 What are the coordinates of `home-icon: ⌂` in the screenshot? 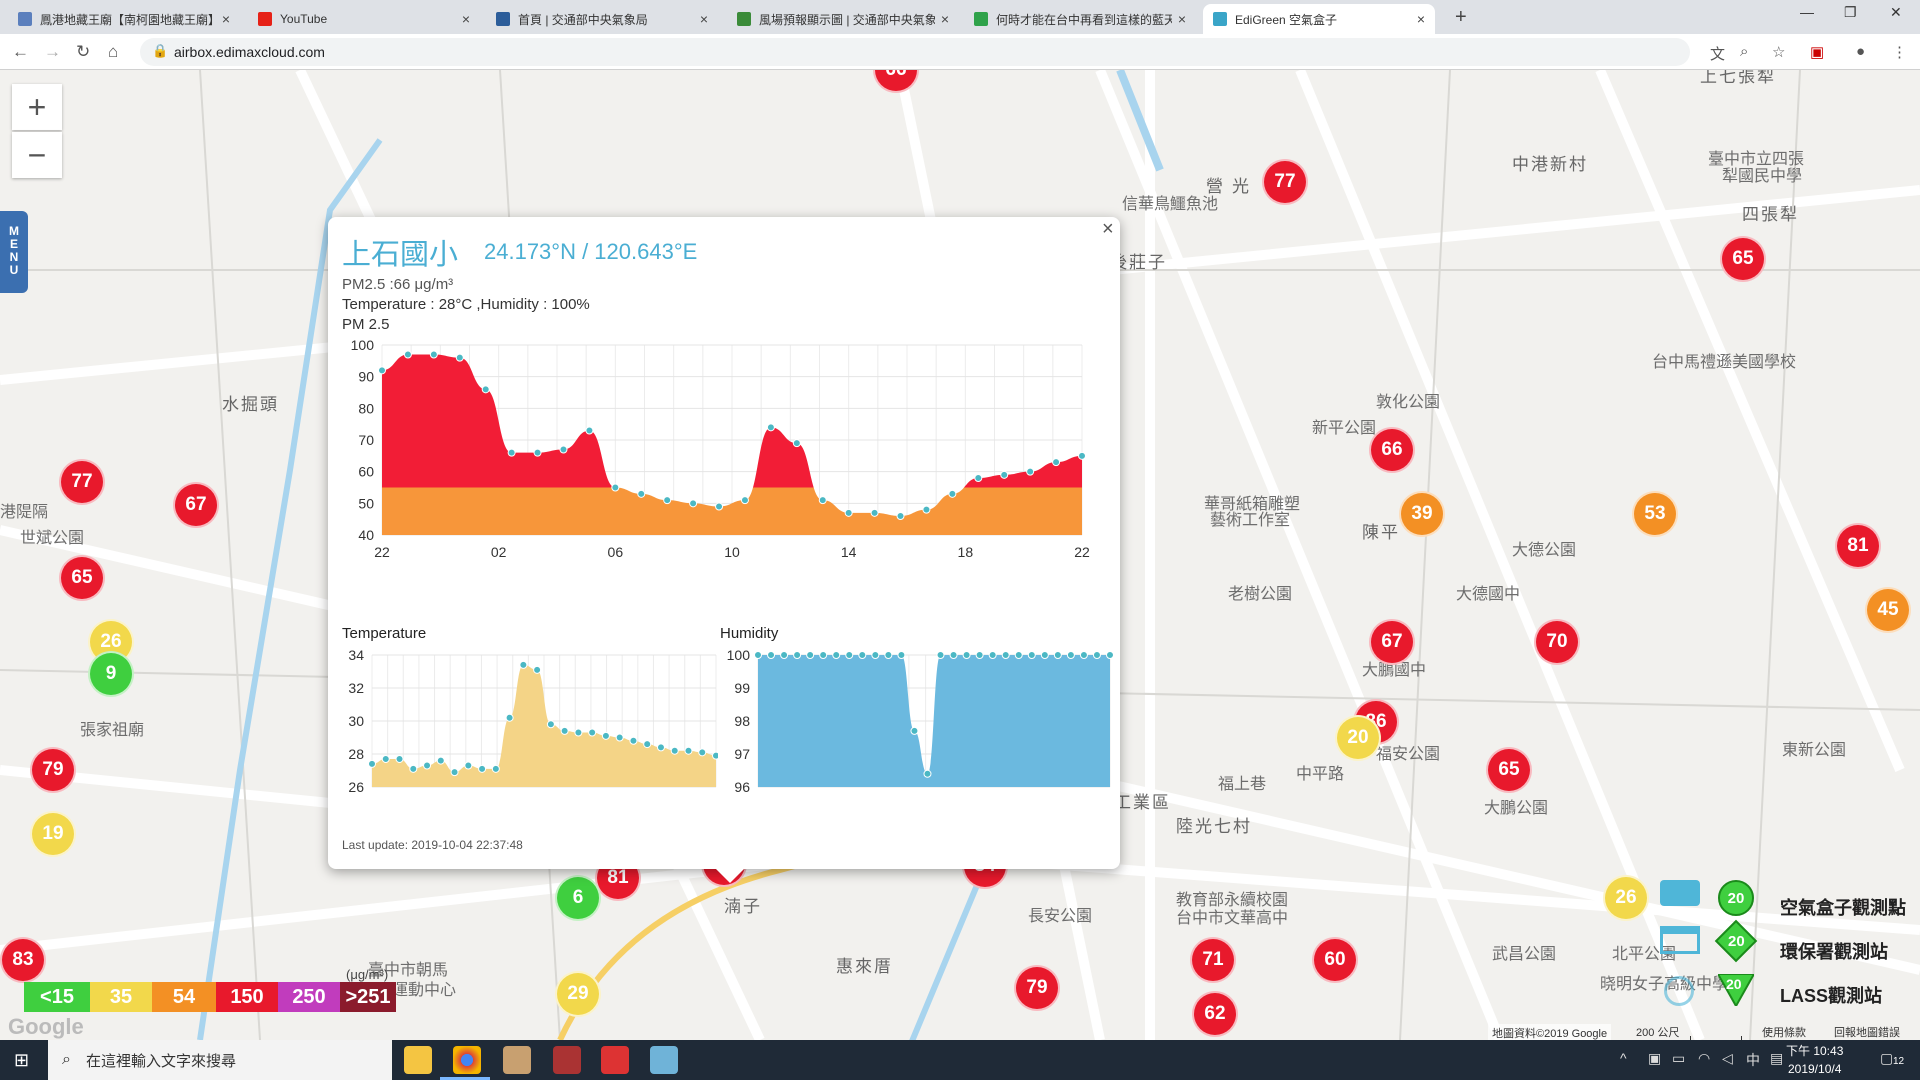 It's located at (113, 51).